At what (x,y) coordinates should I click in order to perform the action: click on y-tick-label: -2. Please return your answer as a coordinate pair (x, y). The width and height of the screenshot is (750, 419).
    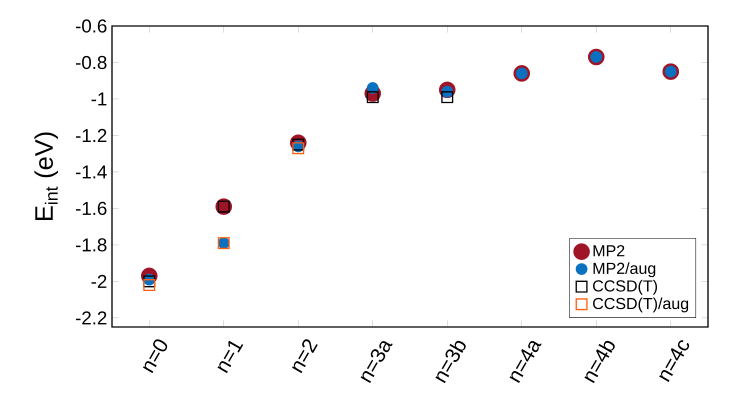
    Looking at the image, I should click on (99, 281).